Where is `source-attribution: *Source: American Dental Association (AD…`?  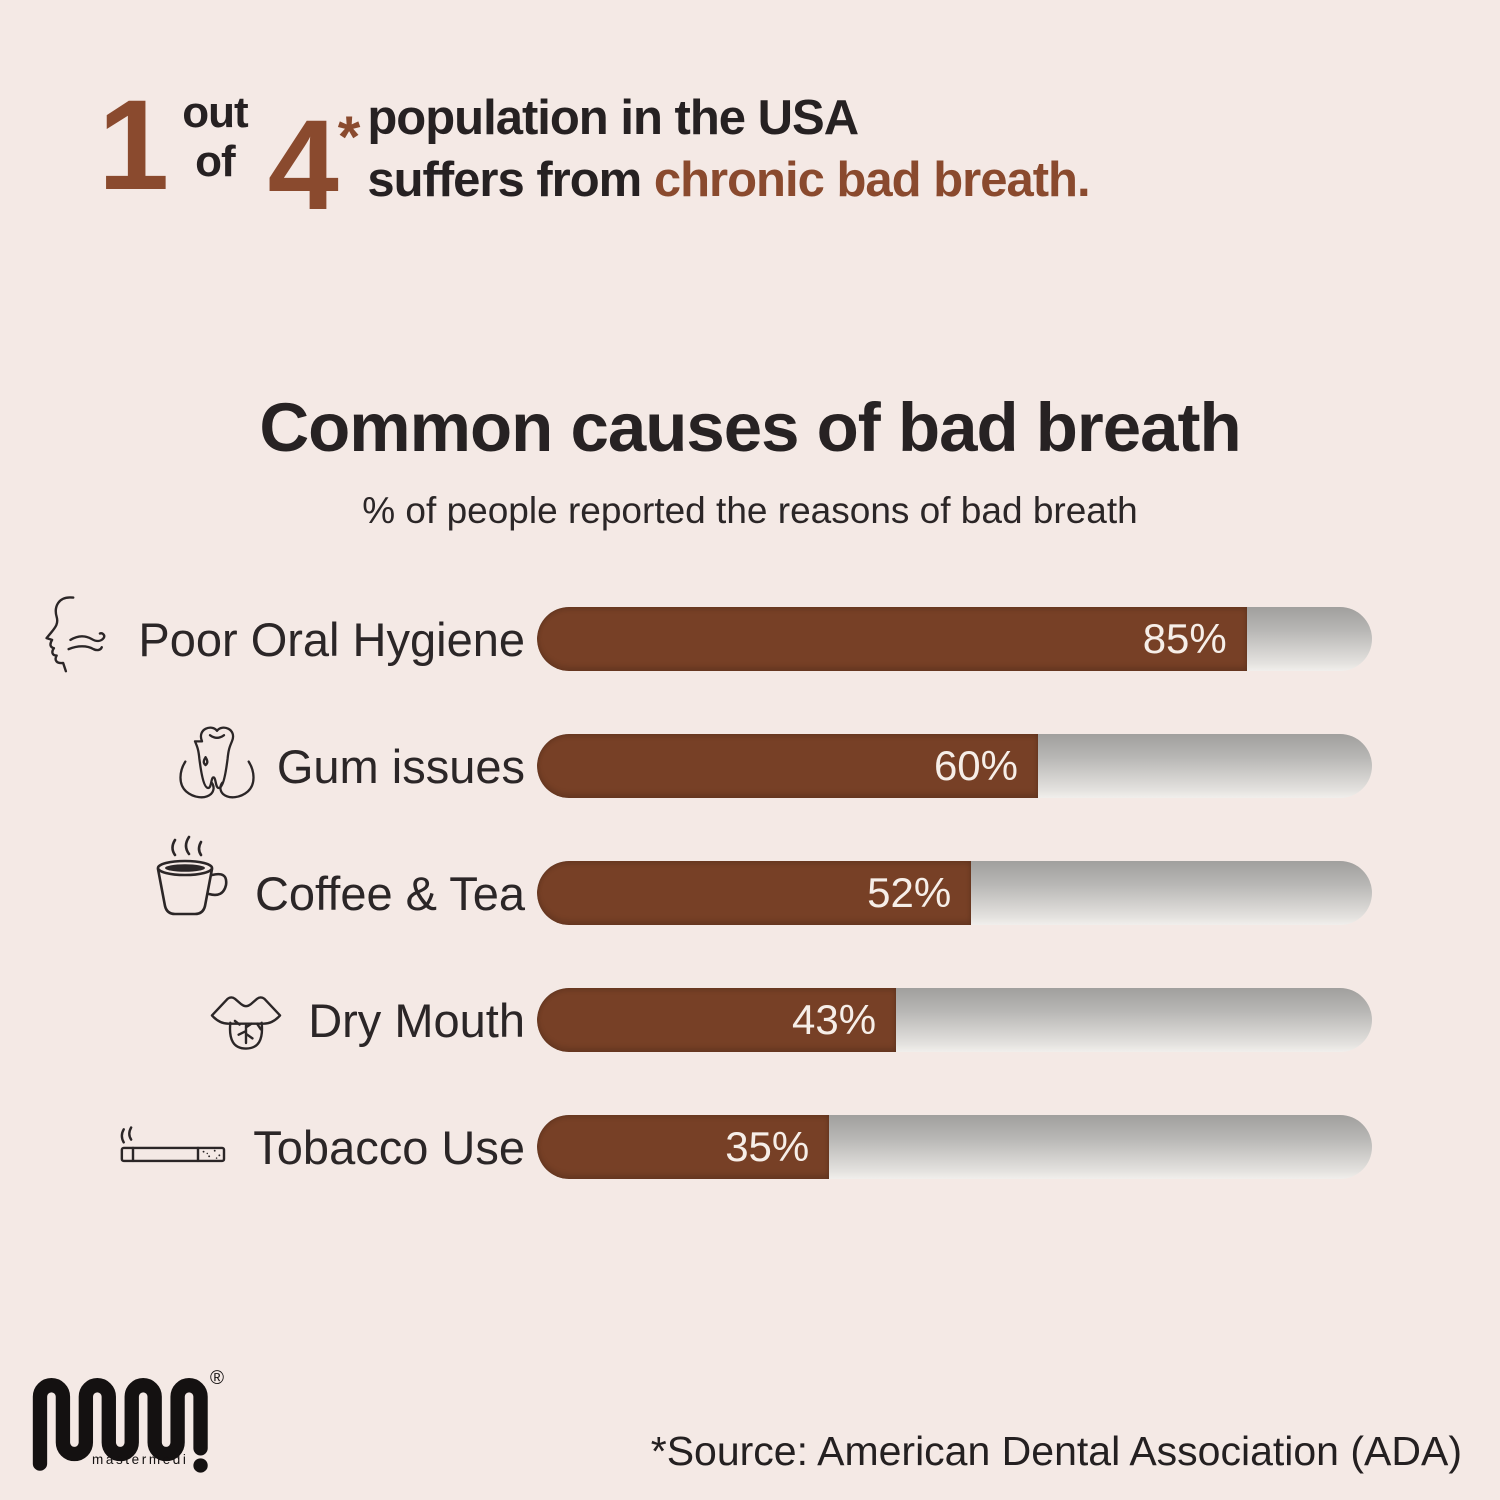
source-attribution: *Source: American Dental Association (AD… is located at coordinates (1056, 1451).